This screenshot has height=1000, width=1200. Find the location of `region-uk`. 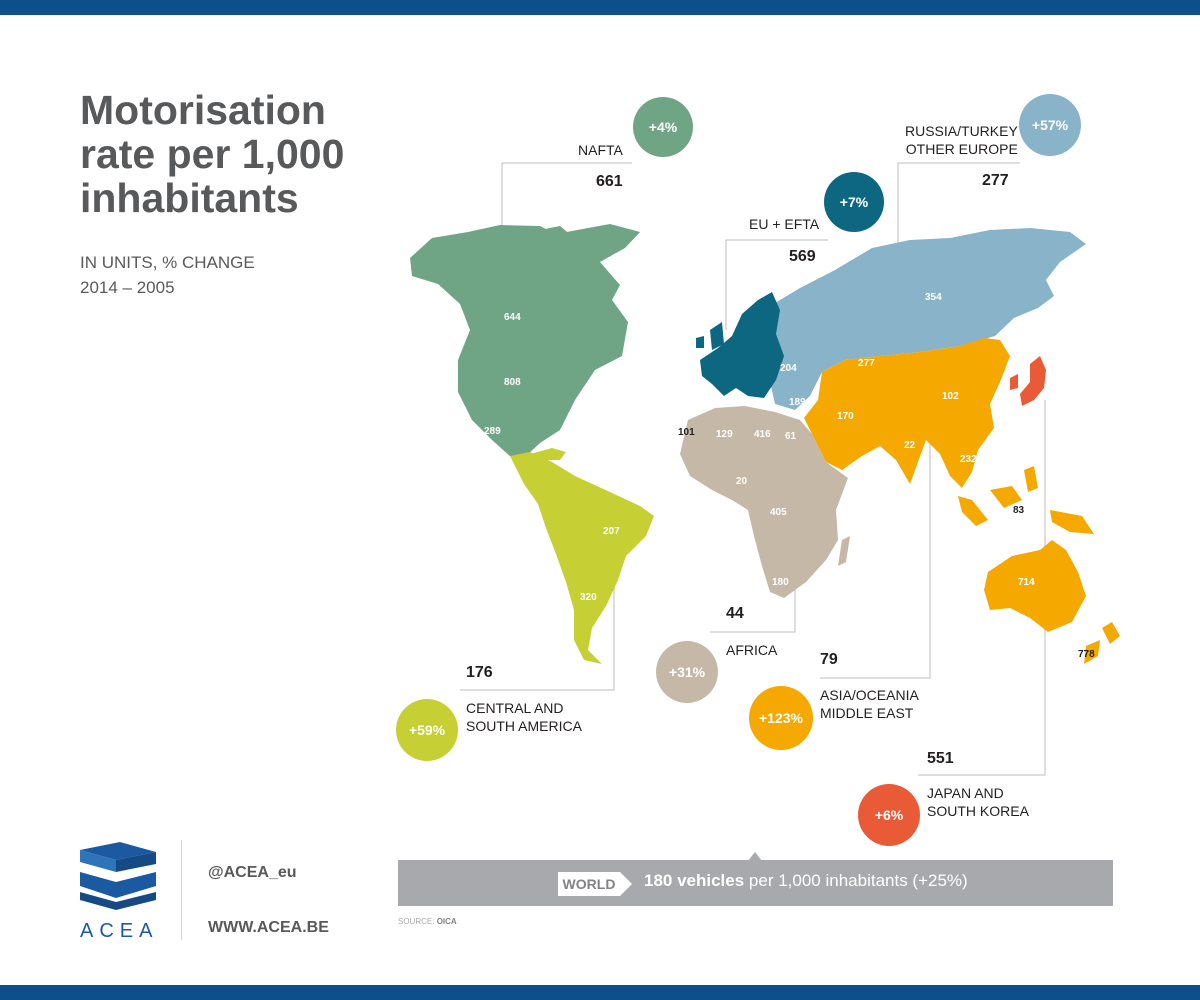

region-uk is located at coordinates (710, 336).